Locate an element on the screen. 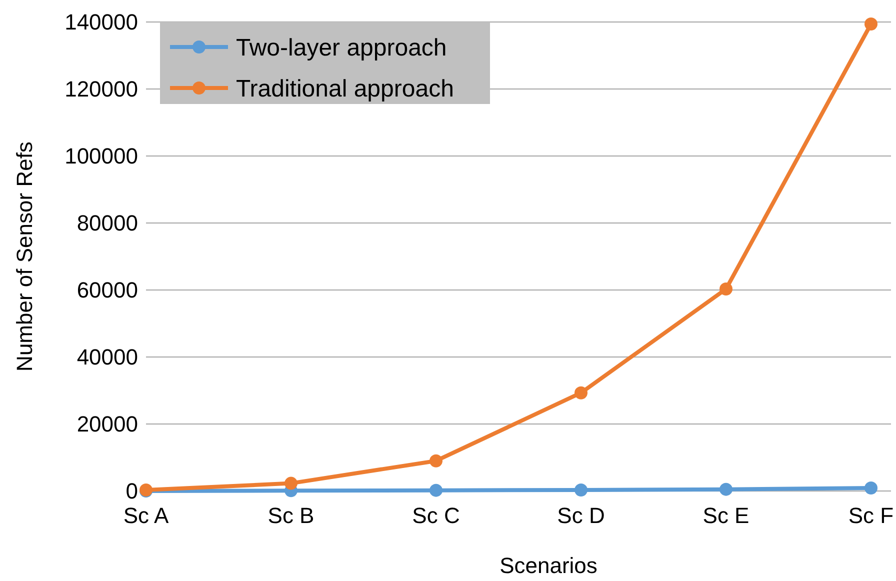 This screenshot has width=896, height=581. x-tick-label: Sc B is located at coordinates (291, 515).